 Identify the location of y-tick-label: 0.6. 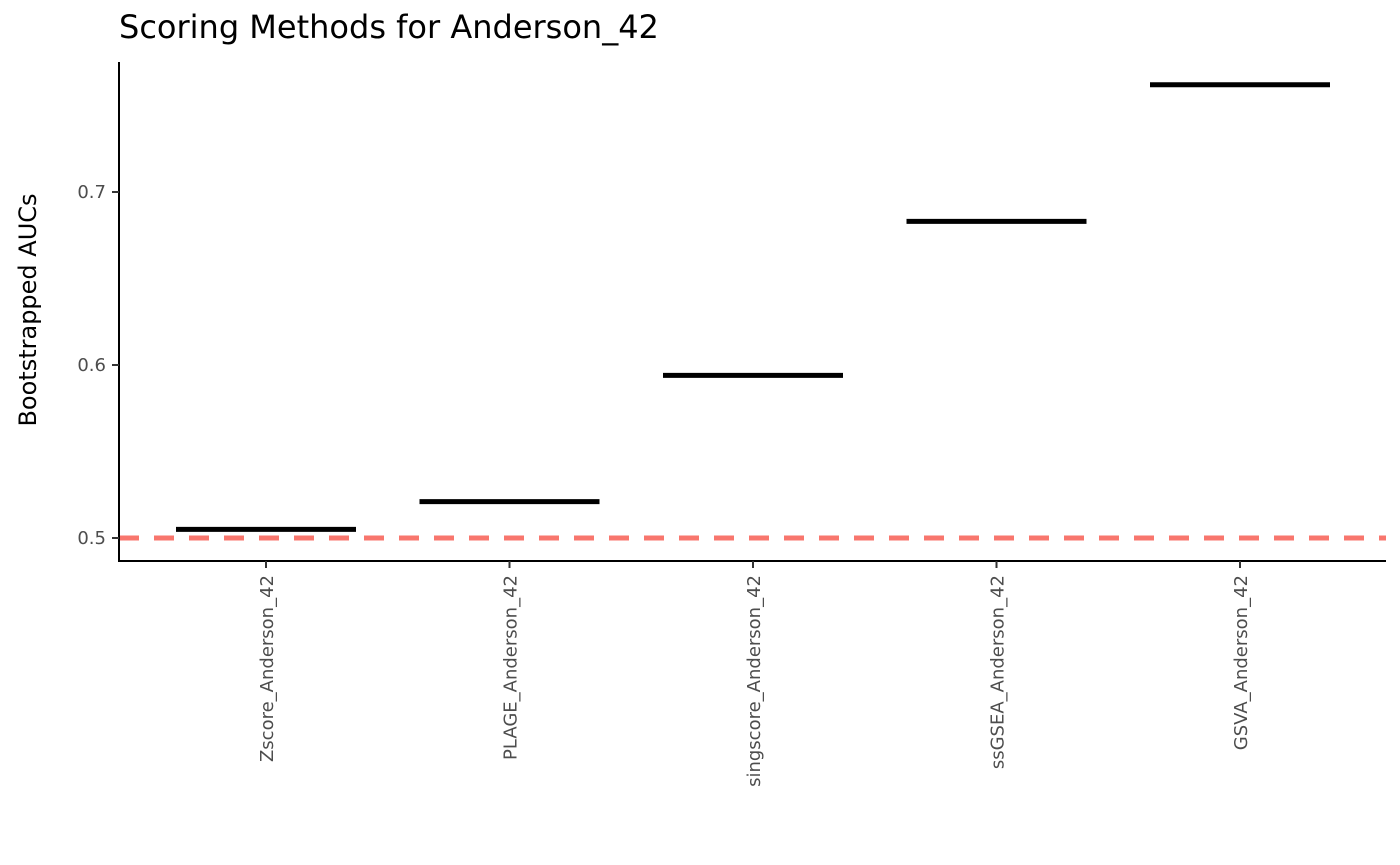
(91, 365).